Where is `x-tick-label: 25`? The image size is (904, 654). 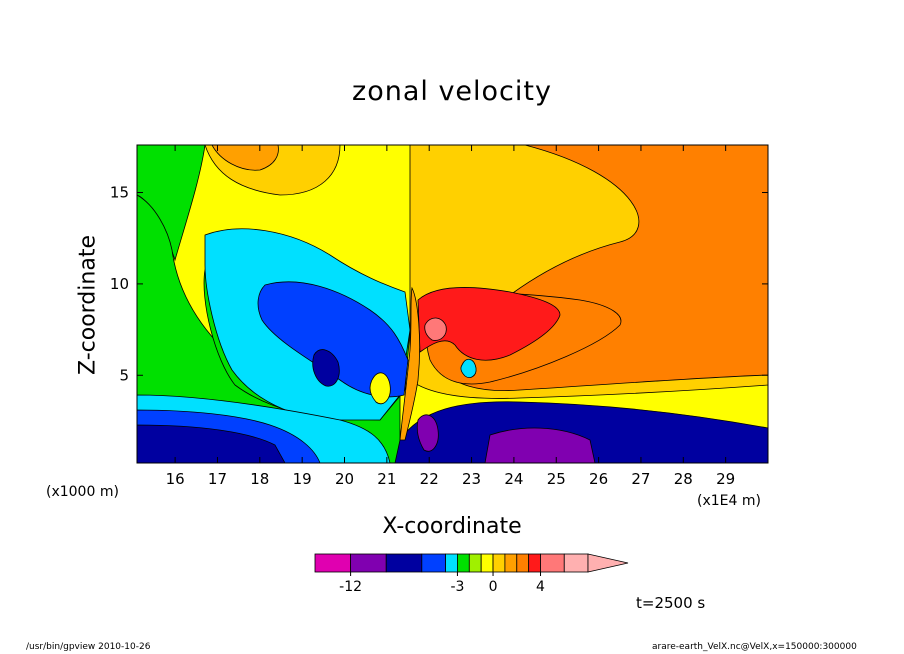
x-tick-label: 25 is located at coordinates (556, 479).